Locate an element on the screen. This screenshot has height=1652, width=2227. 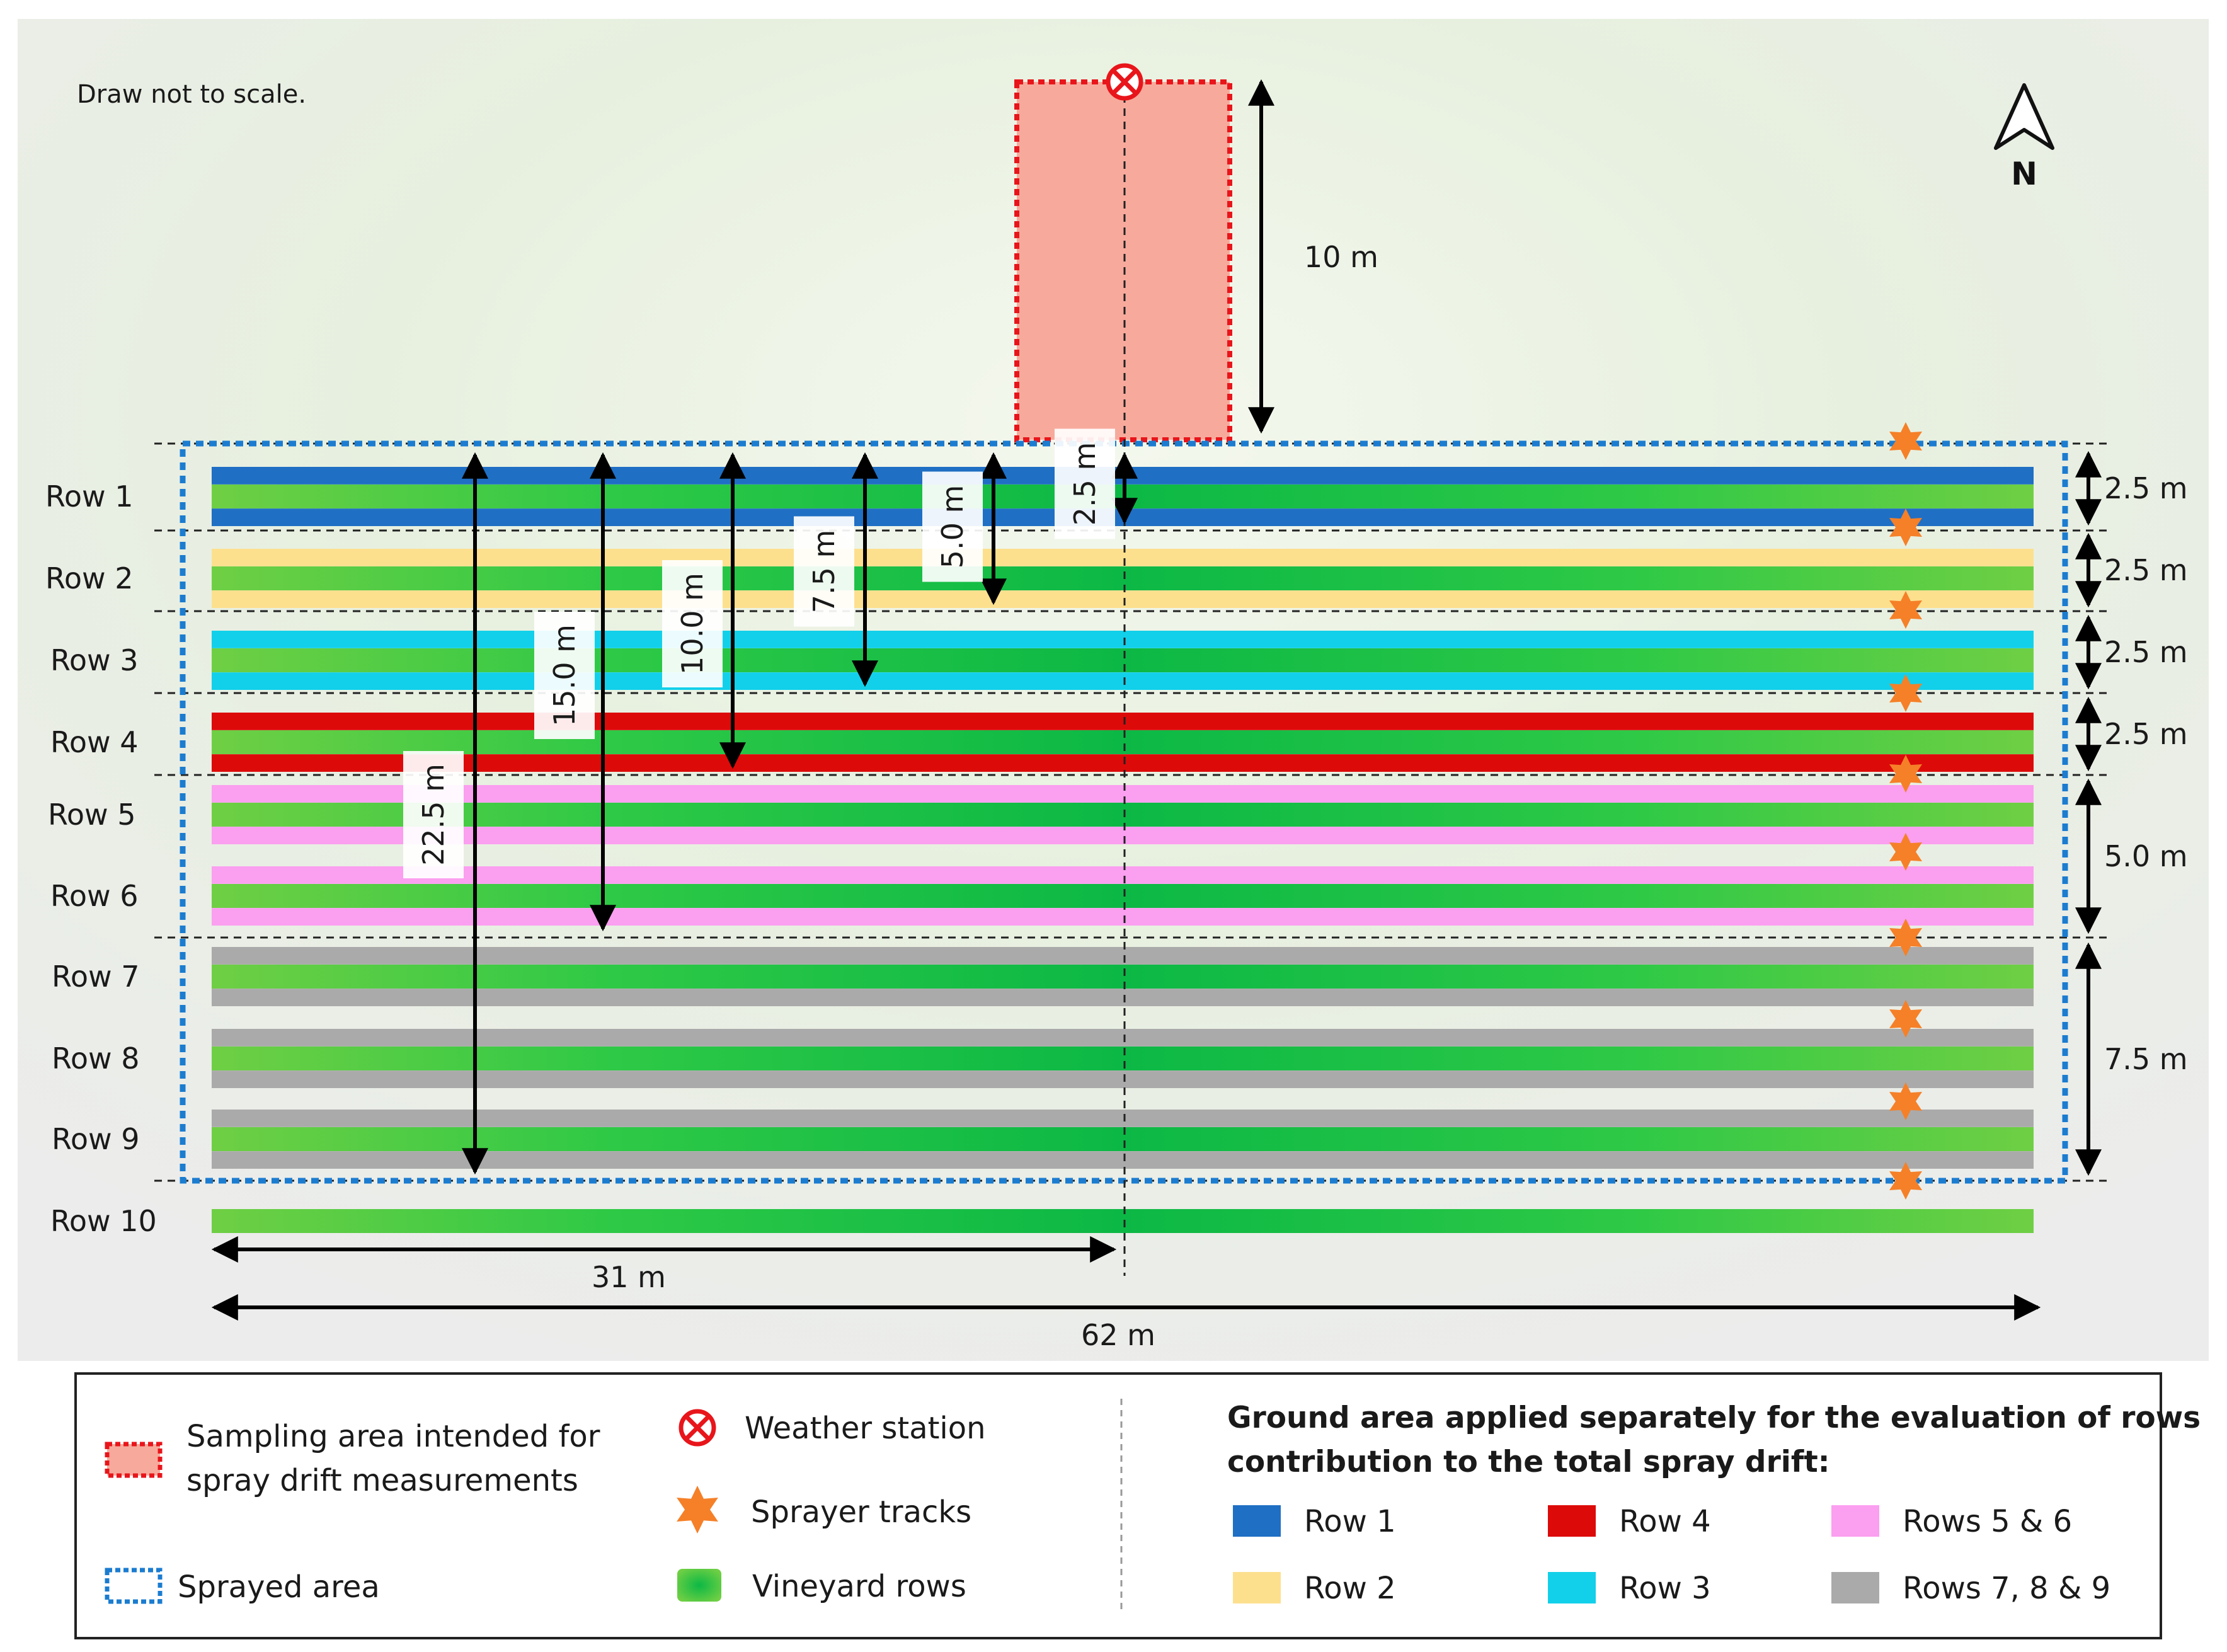
distance-label-2: 5.0 m is located at coordinates (952, 526).